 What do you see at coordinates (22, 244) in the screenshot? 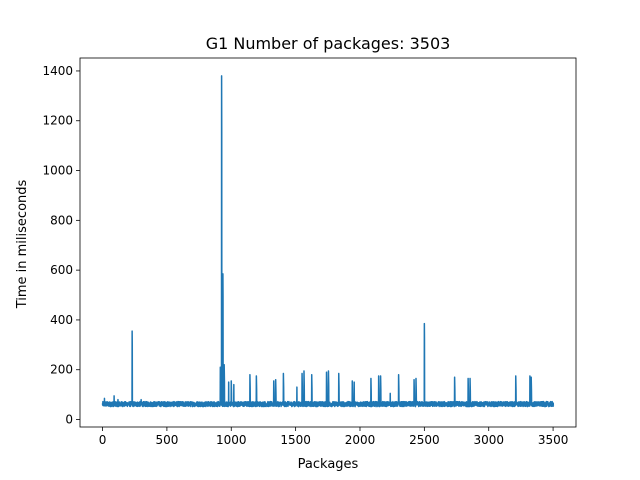
I see `y-axis-label: Time in miliseconds` at bounding box center [22, 244].